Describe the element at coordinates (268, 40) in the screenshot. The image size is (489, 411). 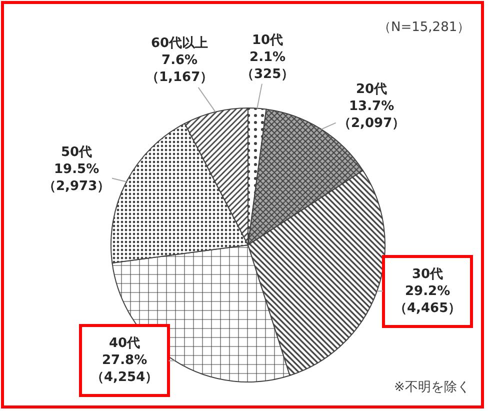
I see `slice-label: 10代` at that location.